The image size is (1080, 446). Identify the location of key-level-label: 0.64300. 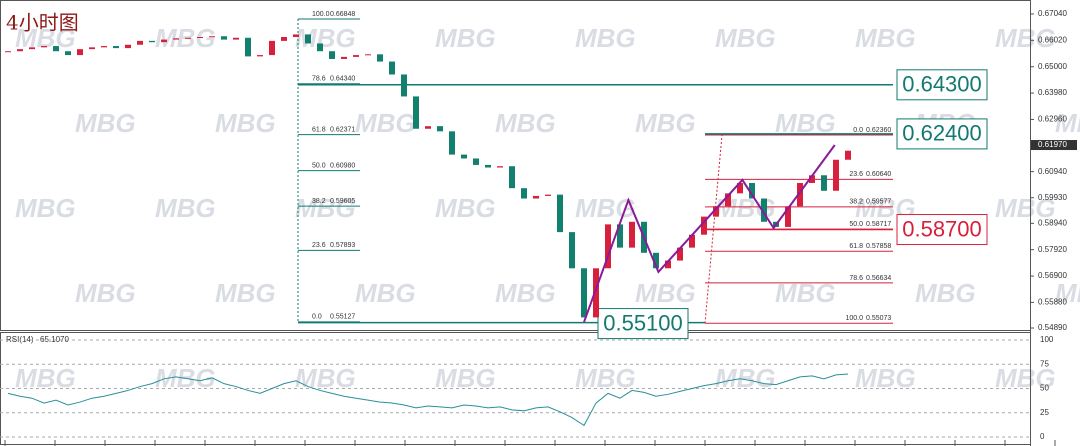
(942, 84).